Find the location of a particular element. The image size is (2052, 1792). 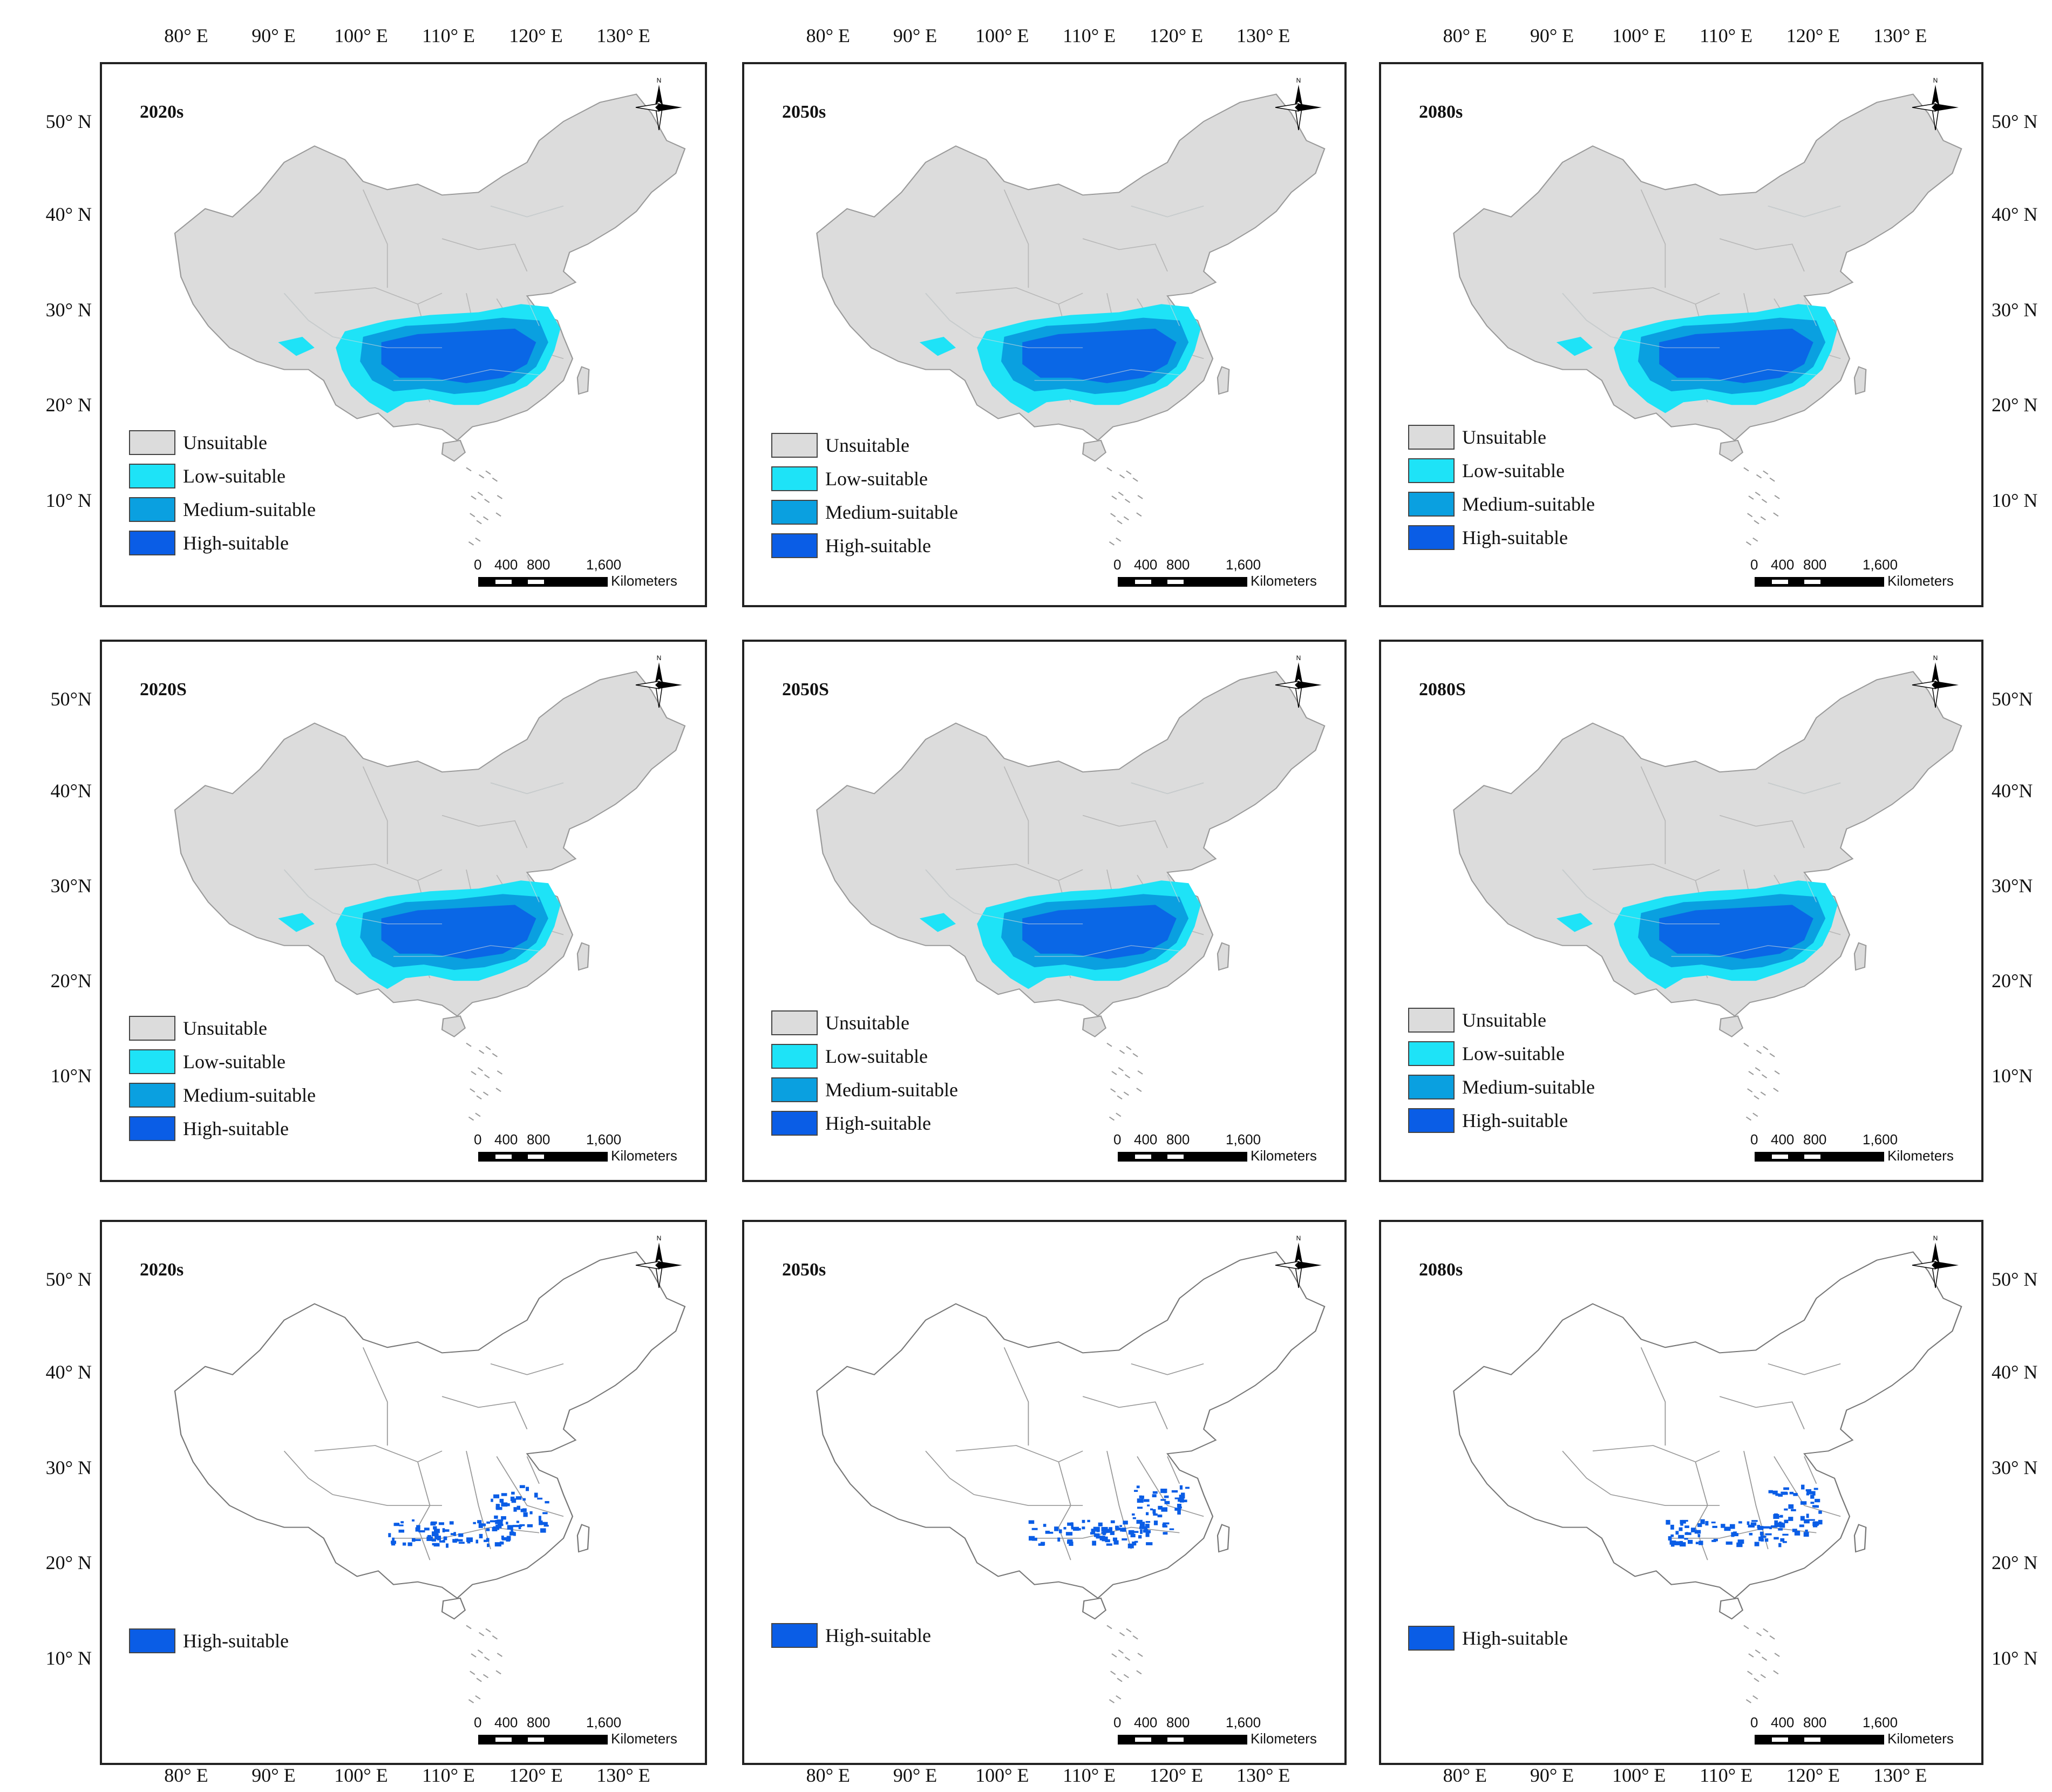

legend-label: High-suitable is located at coordinates (878, 1123).